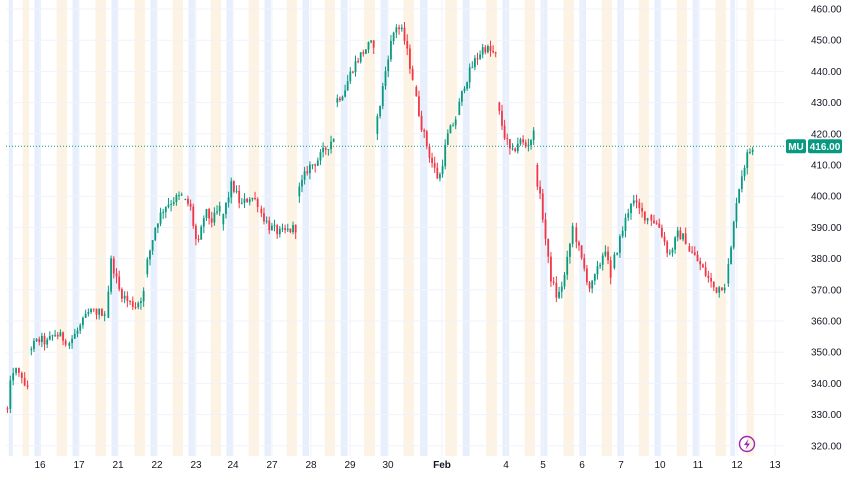  What do you see at coordinates (543, 465) in the screenshot?
I see `x-tick-label: 5` at bounding box center [543, 465].